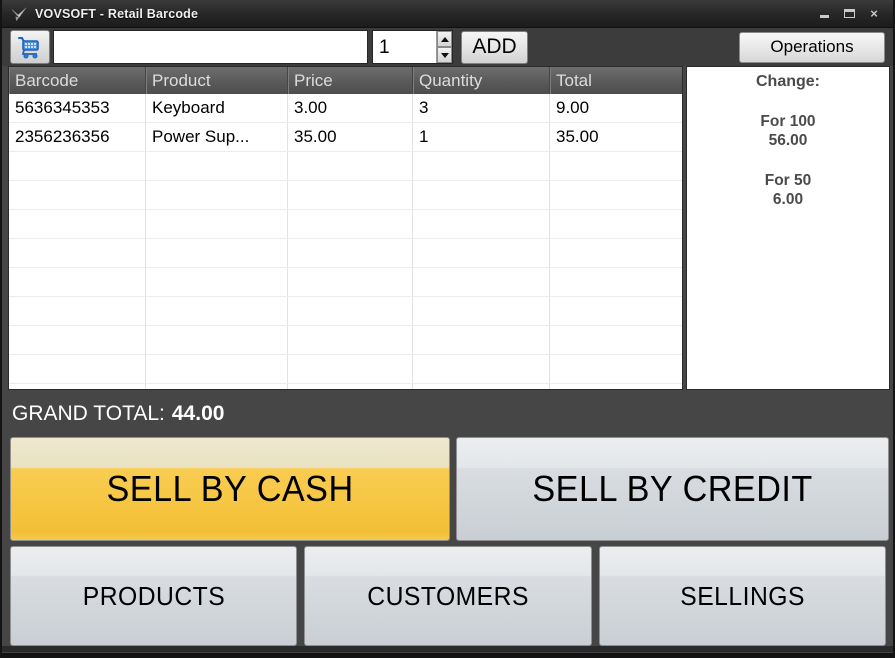 The image size is (895, 658). Describe the element at coordinates (77, 137) in the screenshot. I see `cell-barcode: 2356236356` at that location.